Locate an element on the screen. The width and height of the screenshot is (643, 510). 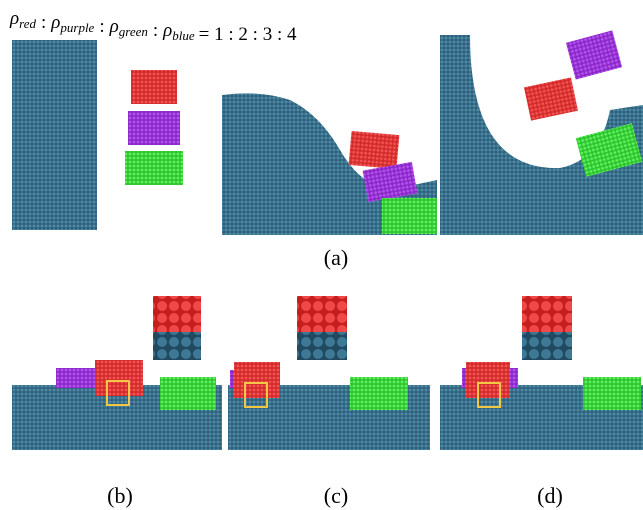
density-formula: ρred: ρpurple: ρgreen: ρblue = 1 : 2 : 3 : 4 is located at coordinates (153, 26).